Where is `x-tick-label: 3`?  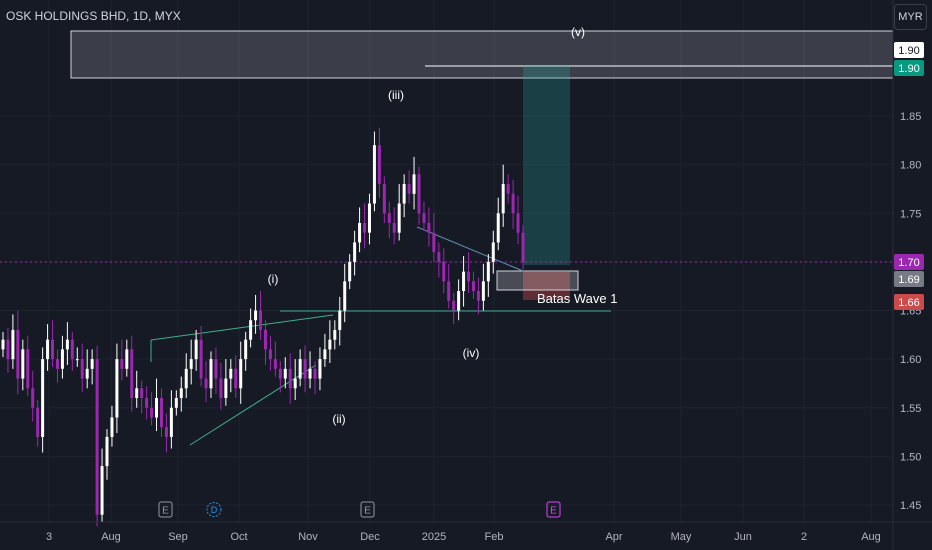
x-tick-label: 3 is located at coordinates (49, 537).